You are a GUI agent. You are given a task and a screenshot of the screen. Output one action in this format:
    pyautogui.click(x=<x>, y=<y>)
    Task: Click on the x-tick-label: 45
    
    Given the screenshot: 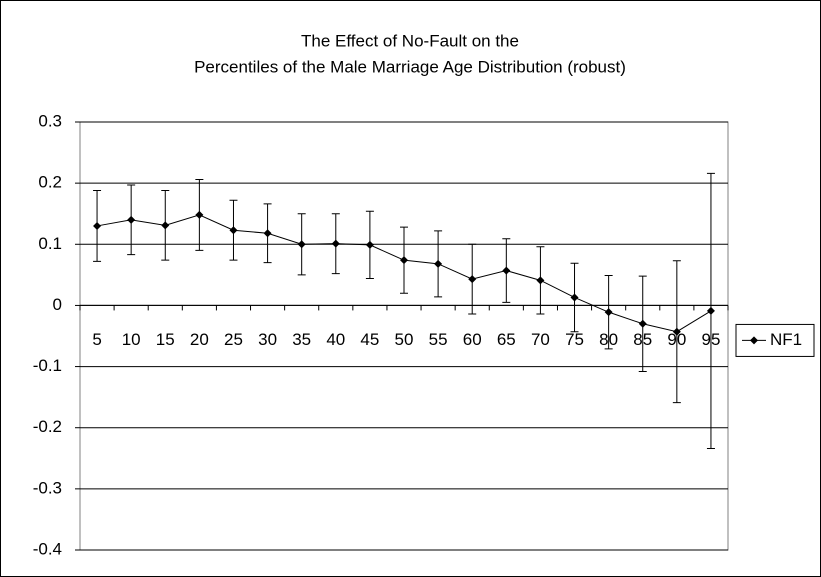 What is the action you would take?
    pyautogui.click(x=369, y=339)
    